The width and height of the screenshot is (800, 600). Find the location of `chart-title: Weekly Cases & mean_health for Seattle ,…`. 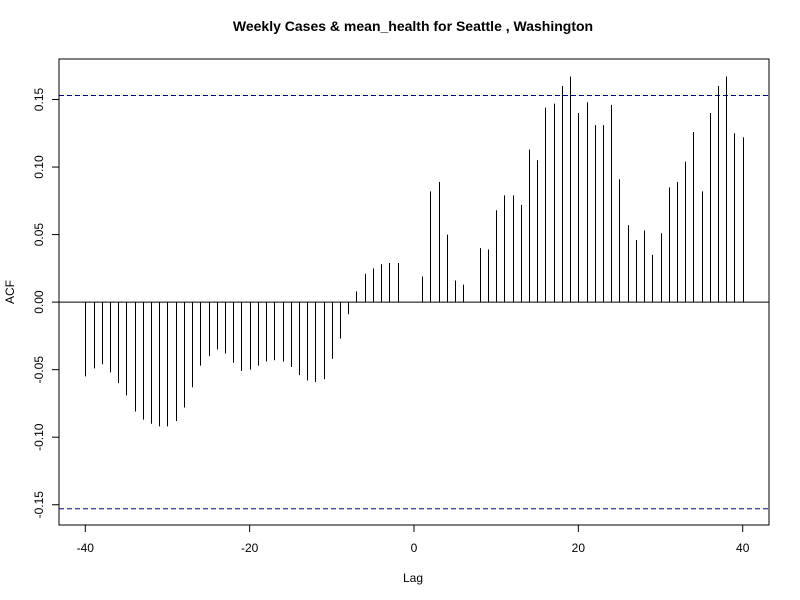

chart-title: Weekly Cases & mean_health for Seattle ,… is located at coordinates (413, 26).